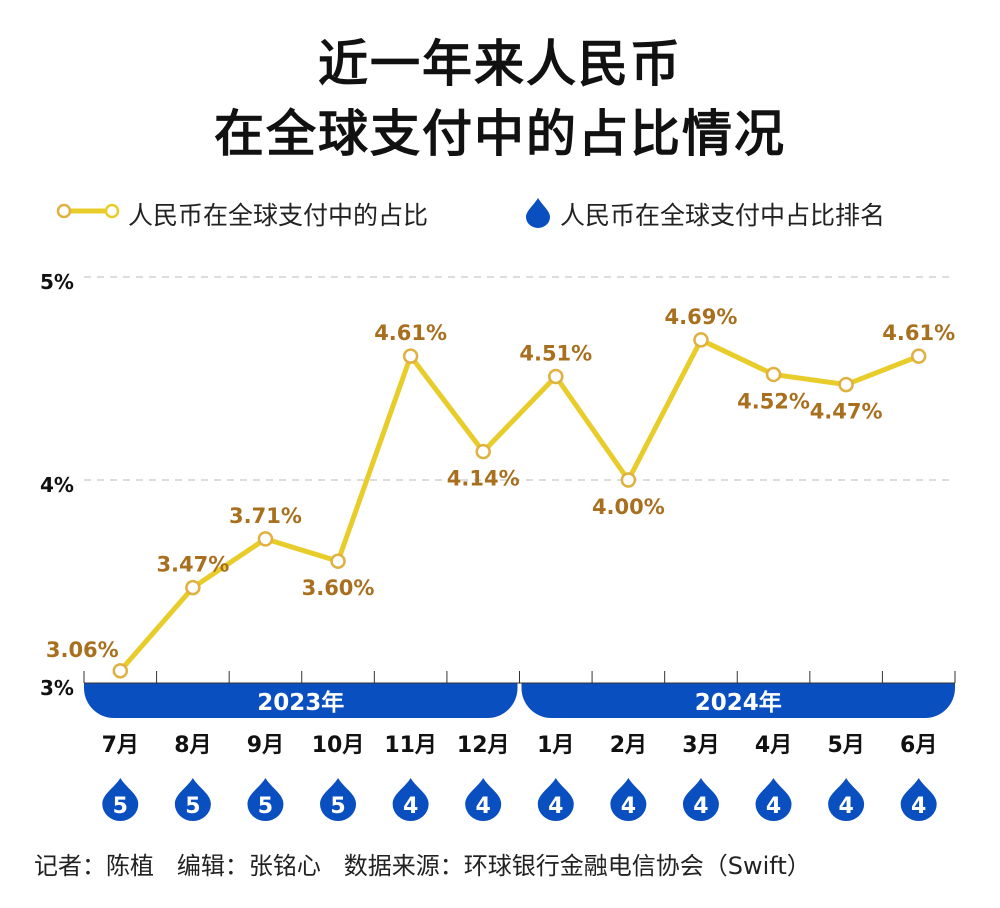 Image resolution: width=1000 pixels, height=908 pixels. Describe the element at coordinates (628, 745) in the screenshot. I see `month-label: 2月` at that location.